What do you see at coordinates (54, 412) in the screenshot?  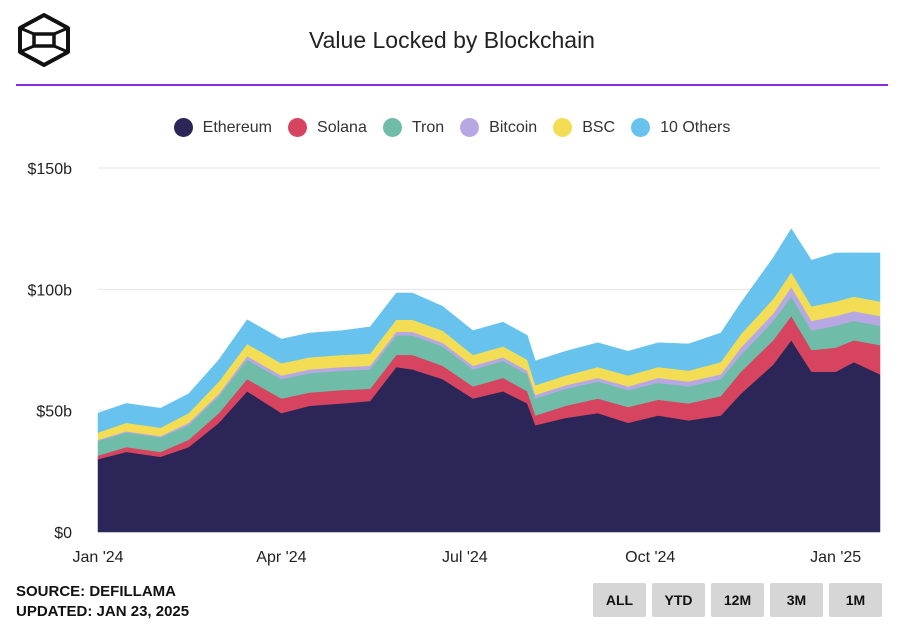 I see `y-tick-label: $50b` at bounding box center [54, 412].